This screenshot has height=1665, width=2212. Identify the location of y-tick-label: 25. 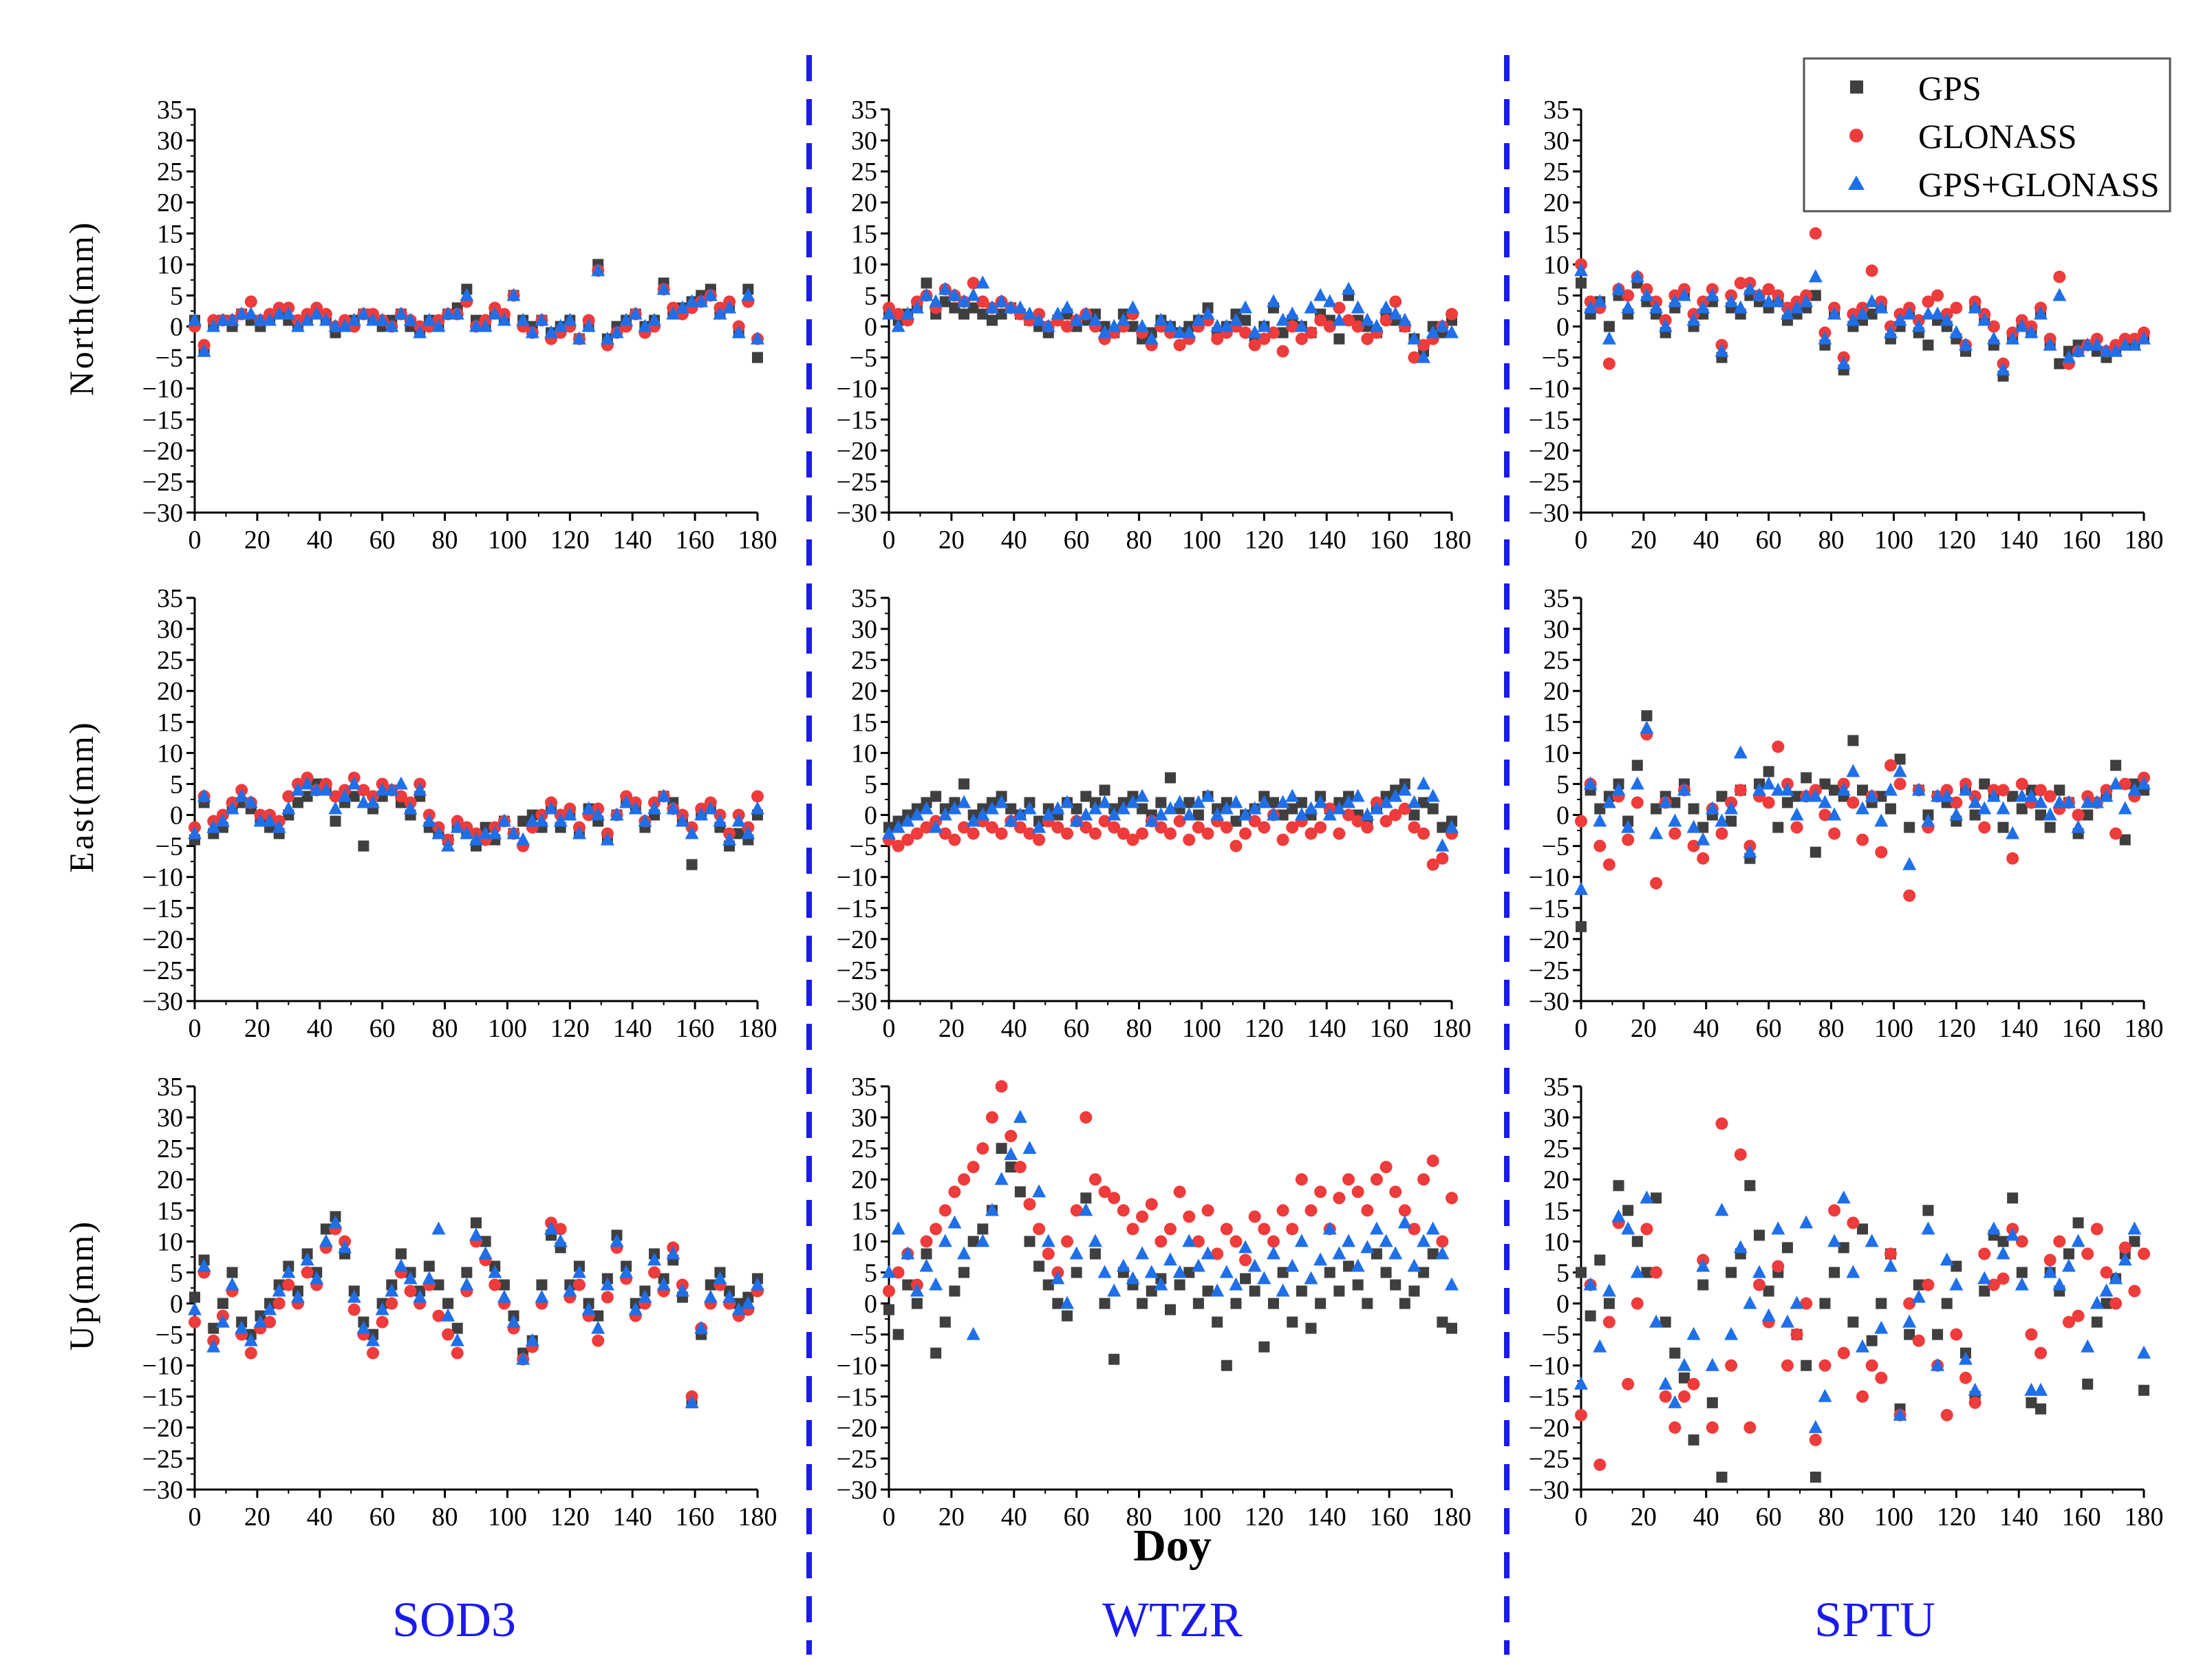
(170, 660).